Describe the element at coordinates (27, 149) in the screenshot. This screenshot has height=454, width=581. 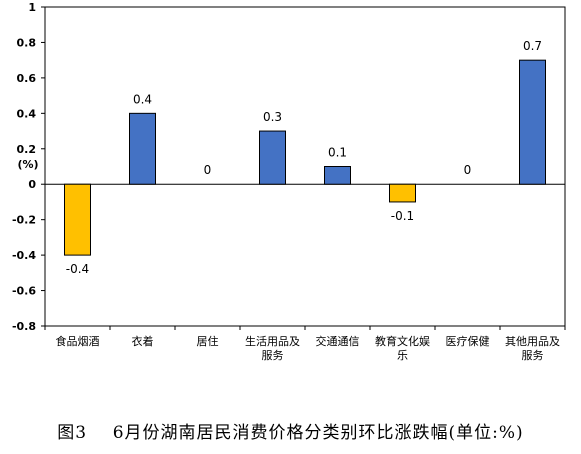
I see `y-tick-label: 0.2` at that location.